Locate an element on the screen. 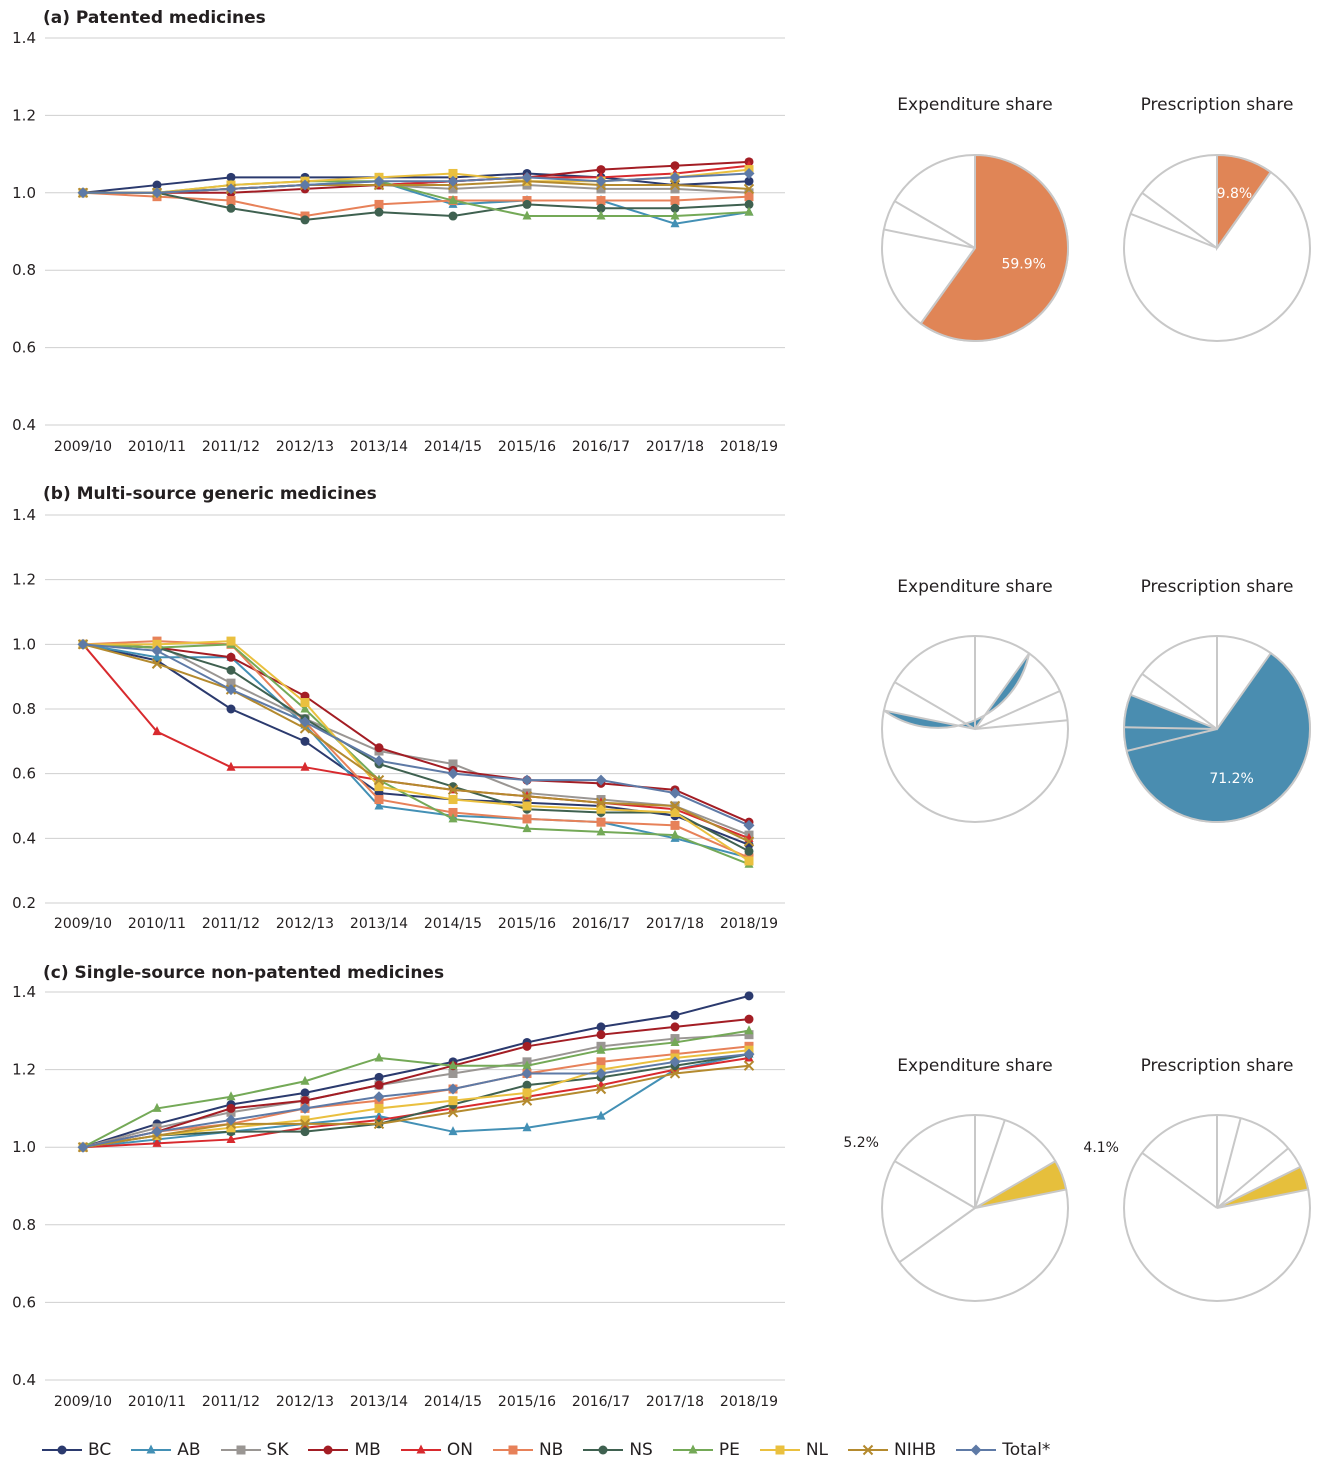  series-total is located at coordinates (416, 1100).